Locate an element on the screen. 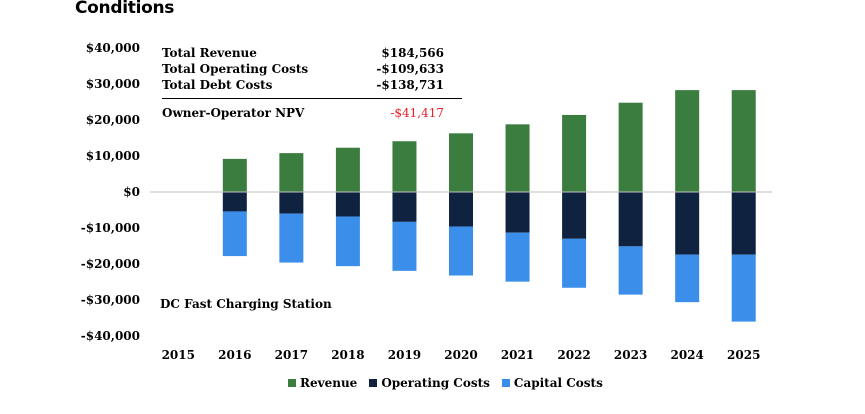 The image size is (865, 414). summary-label: Total Debt Costs is located at coordinates (217, 85).